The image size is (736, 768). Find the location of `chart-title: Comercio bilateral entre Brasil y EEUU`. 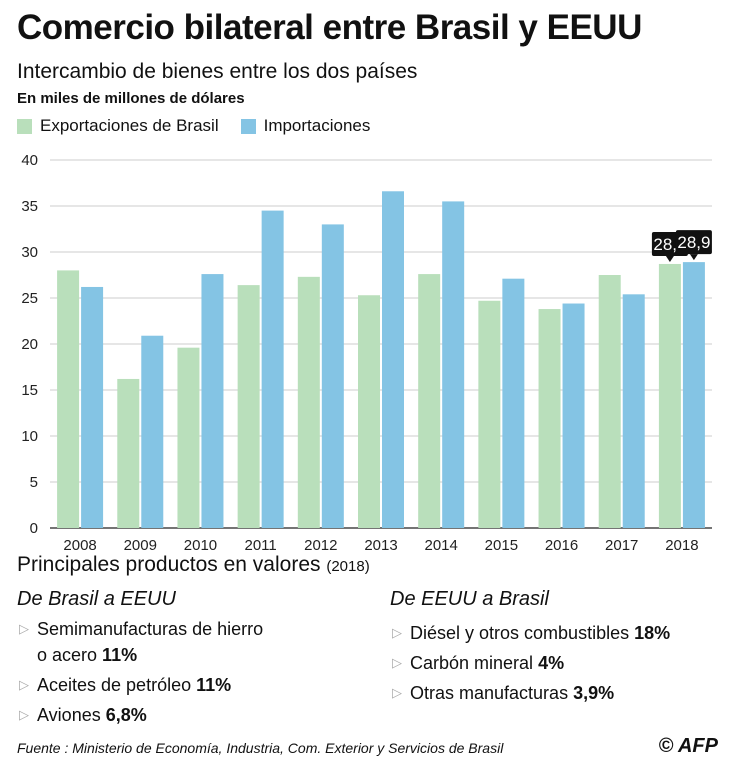

chart-title: Comercio bilateral entre Brasil y EEUU is located at coordinates (329, 27).